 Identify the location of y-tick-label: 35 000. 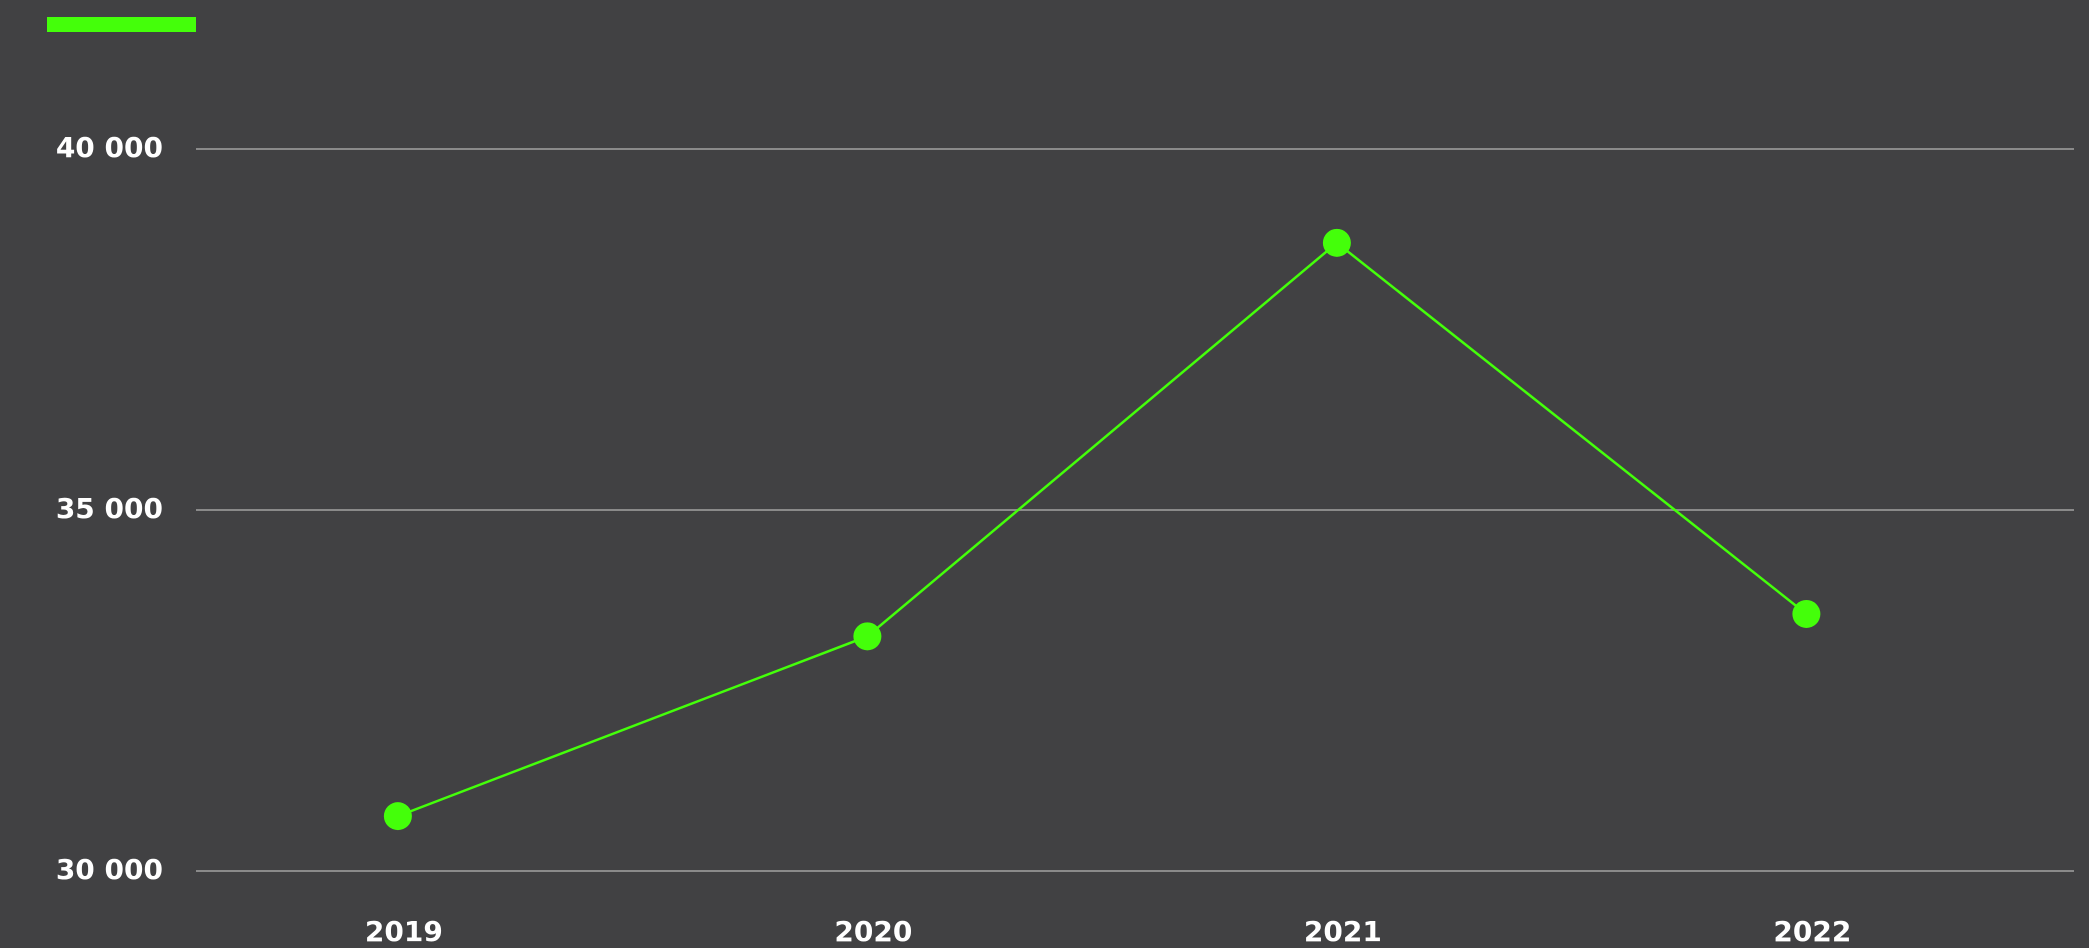
(109, 508).